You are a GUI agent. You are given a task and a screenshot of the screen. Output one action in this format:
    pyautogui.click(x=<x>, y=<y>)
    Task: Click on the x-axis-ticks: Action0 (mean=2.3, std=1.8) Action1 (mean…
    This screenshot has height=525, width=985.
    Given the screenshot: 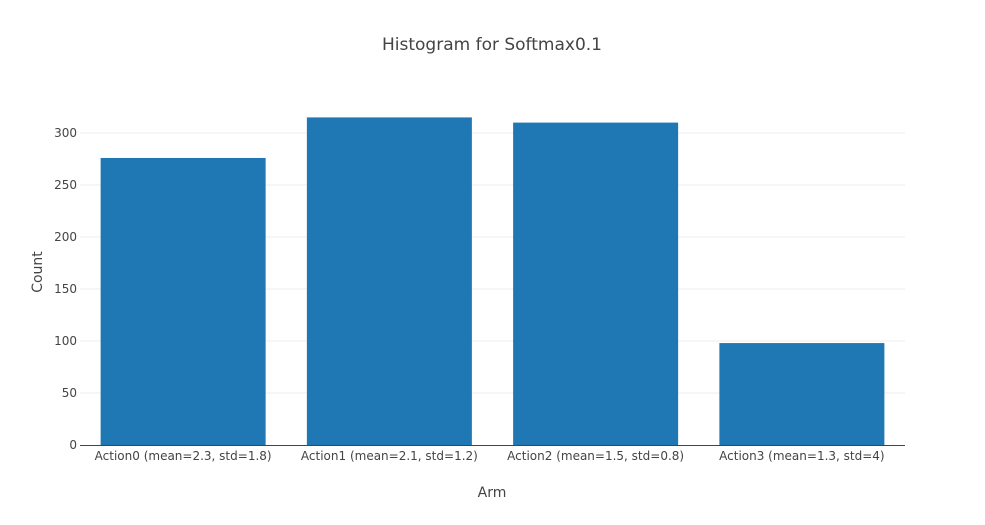 What is the action you would take?
    pyautogui.click(x=490, y=456)
    